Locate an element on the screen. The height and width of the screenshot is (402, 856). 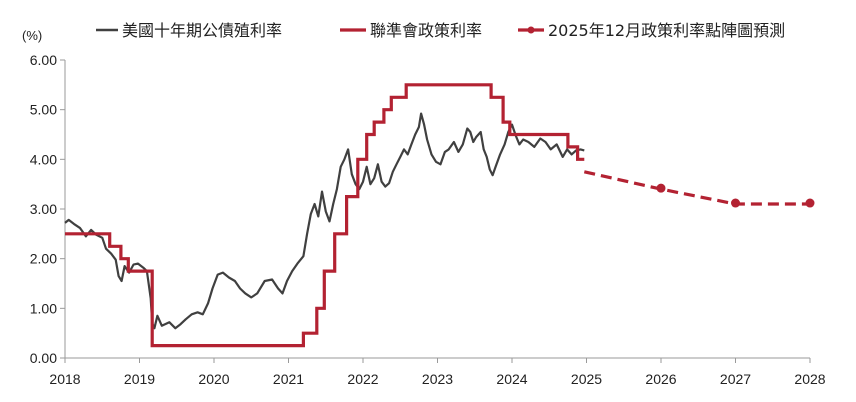
legend: 美國十年期公債殖利率 聯準會政策利率 2025年12月政策利率點陣圖預測 is located at coordinates (440, 30).